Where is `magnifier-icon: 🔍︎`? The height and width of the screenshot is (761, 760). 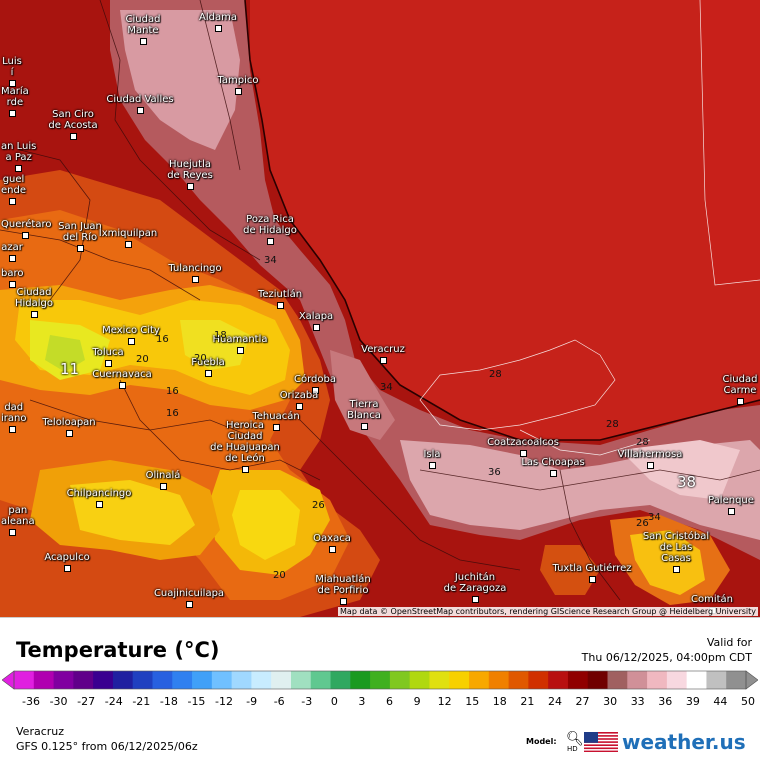 magnifier-icon: 🔍︎ is located at coordinates (575, 739).